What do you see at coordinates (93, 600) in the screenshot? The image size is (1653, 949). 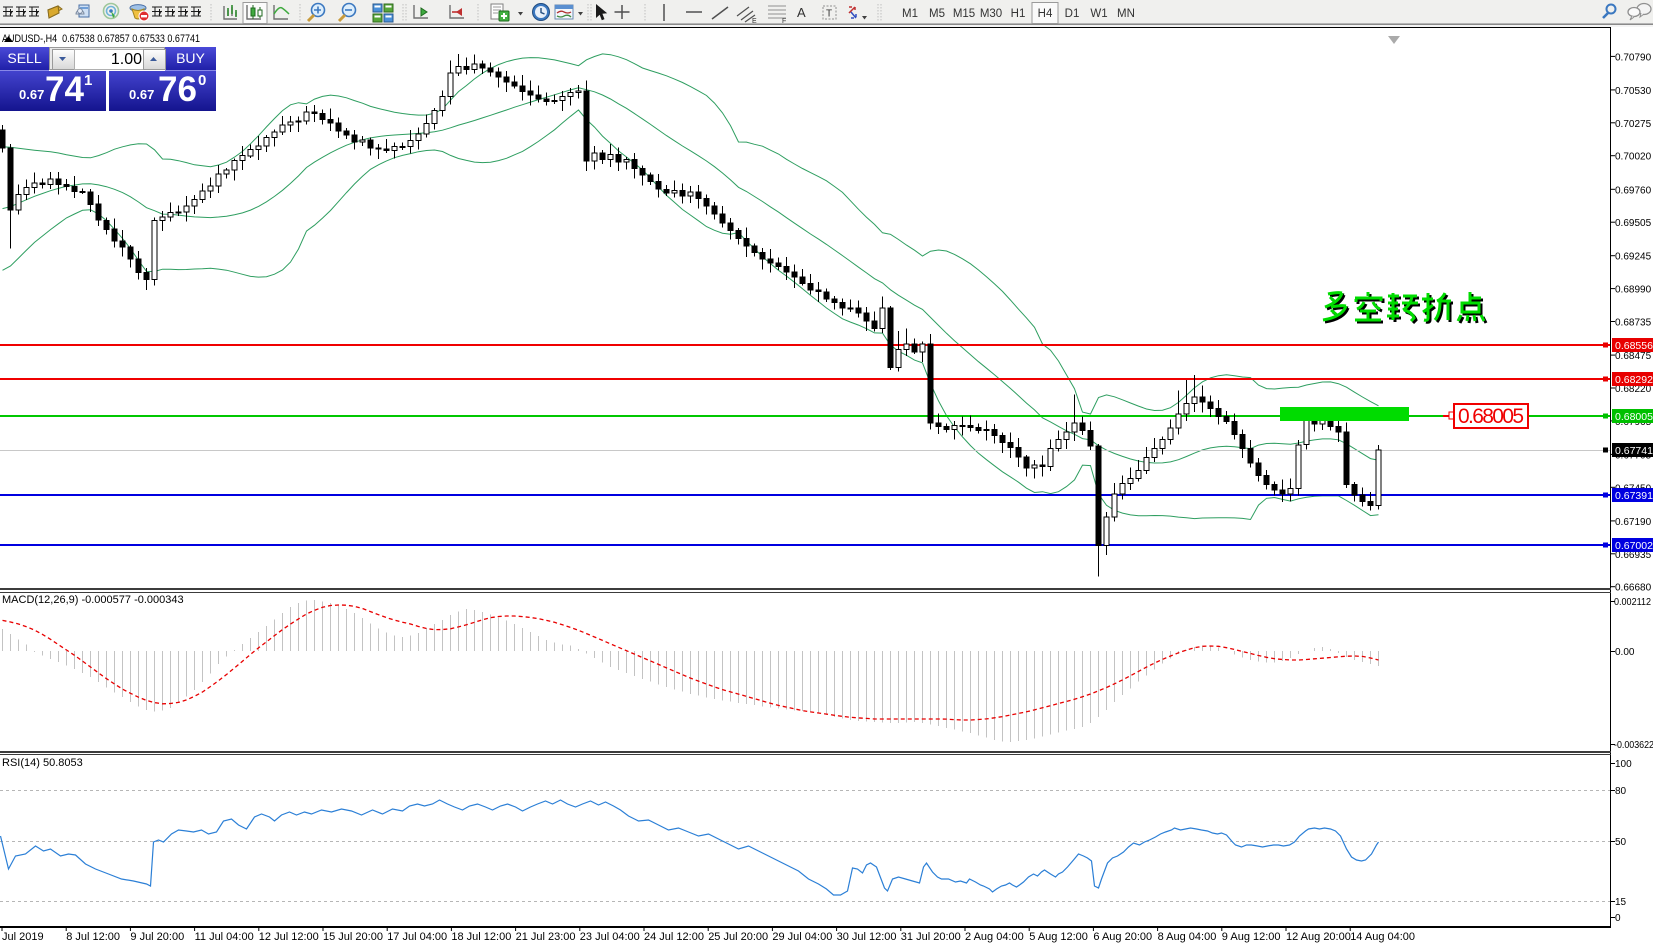 I see `svg-text:MACD(12,26,9) -0.000577 -0.000: MACD(12,26,9) -0.000577 -0.000343` at bounding box center [93, 600].